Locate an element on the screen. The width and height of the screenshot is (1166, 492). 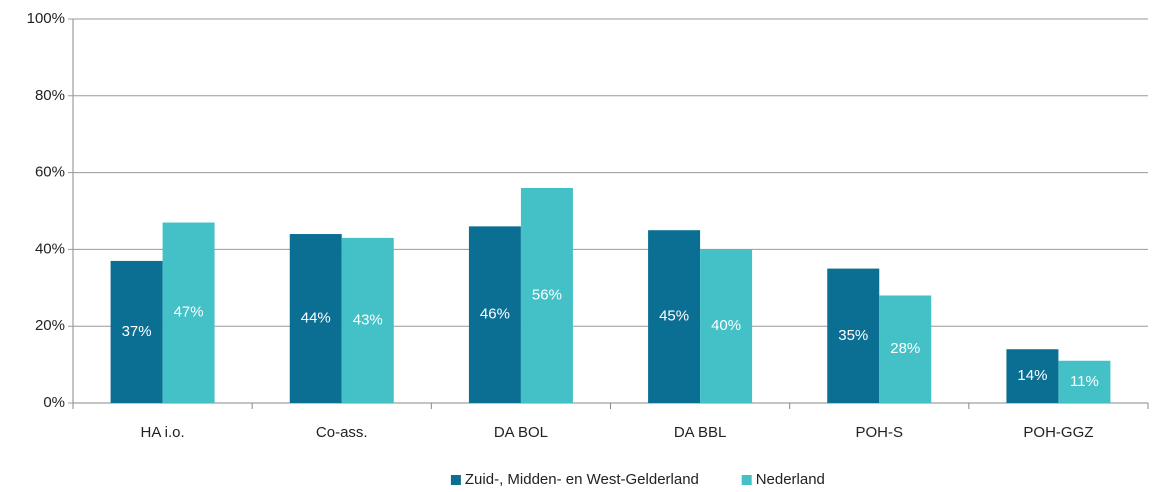
legend-label: Zuid-, Midden- en West-Gelderland is located at coordinates (582, 479).